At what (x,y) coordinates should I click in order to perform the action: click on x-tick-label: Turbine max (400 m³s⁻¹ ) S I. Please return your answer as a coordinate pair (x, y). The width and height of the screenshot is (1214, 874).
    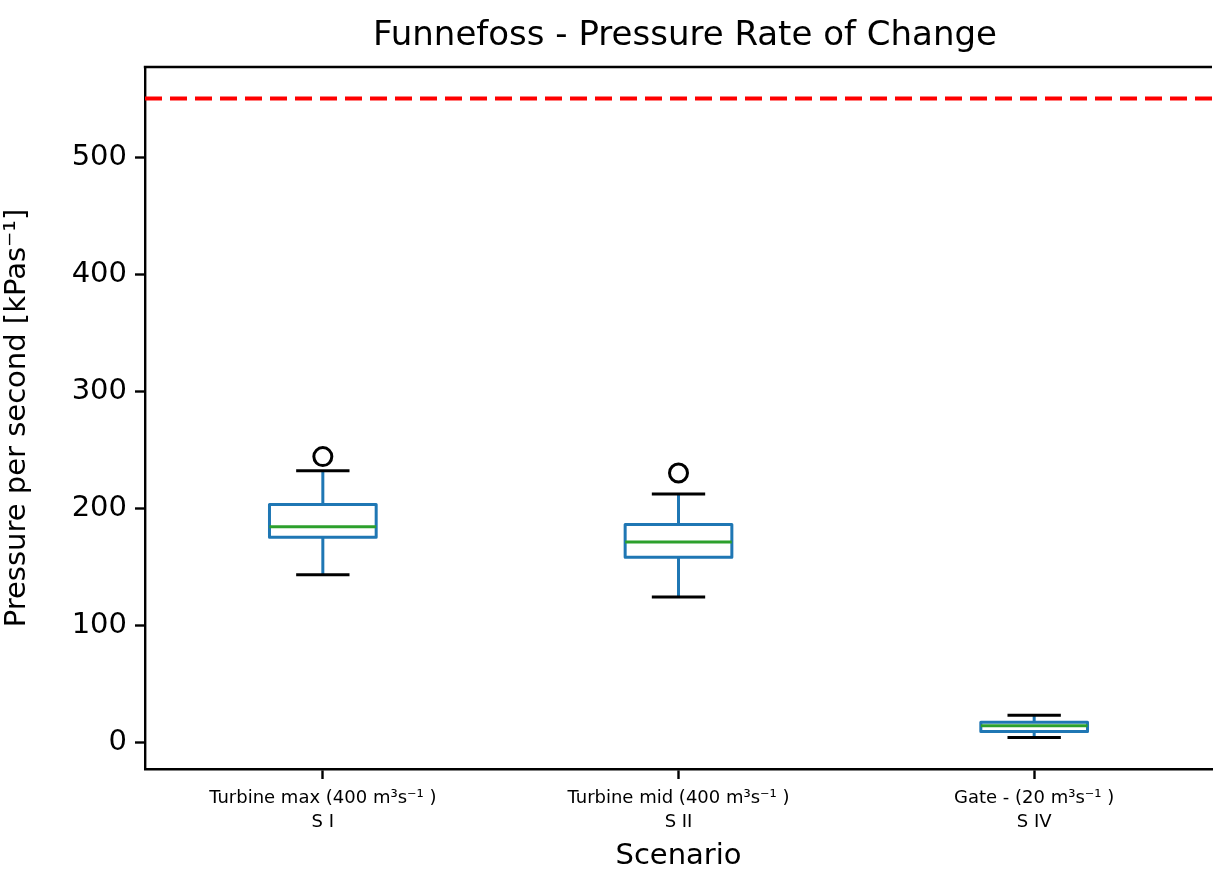
    Looking at the image, I should click on (322, 808).